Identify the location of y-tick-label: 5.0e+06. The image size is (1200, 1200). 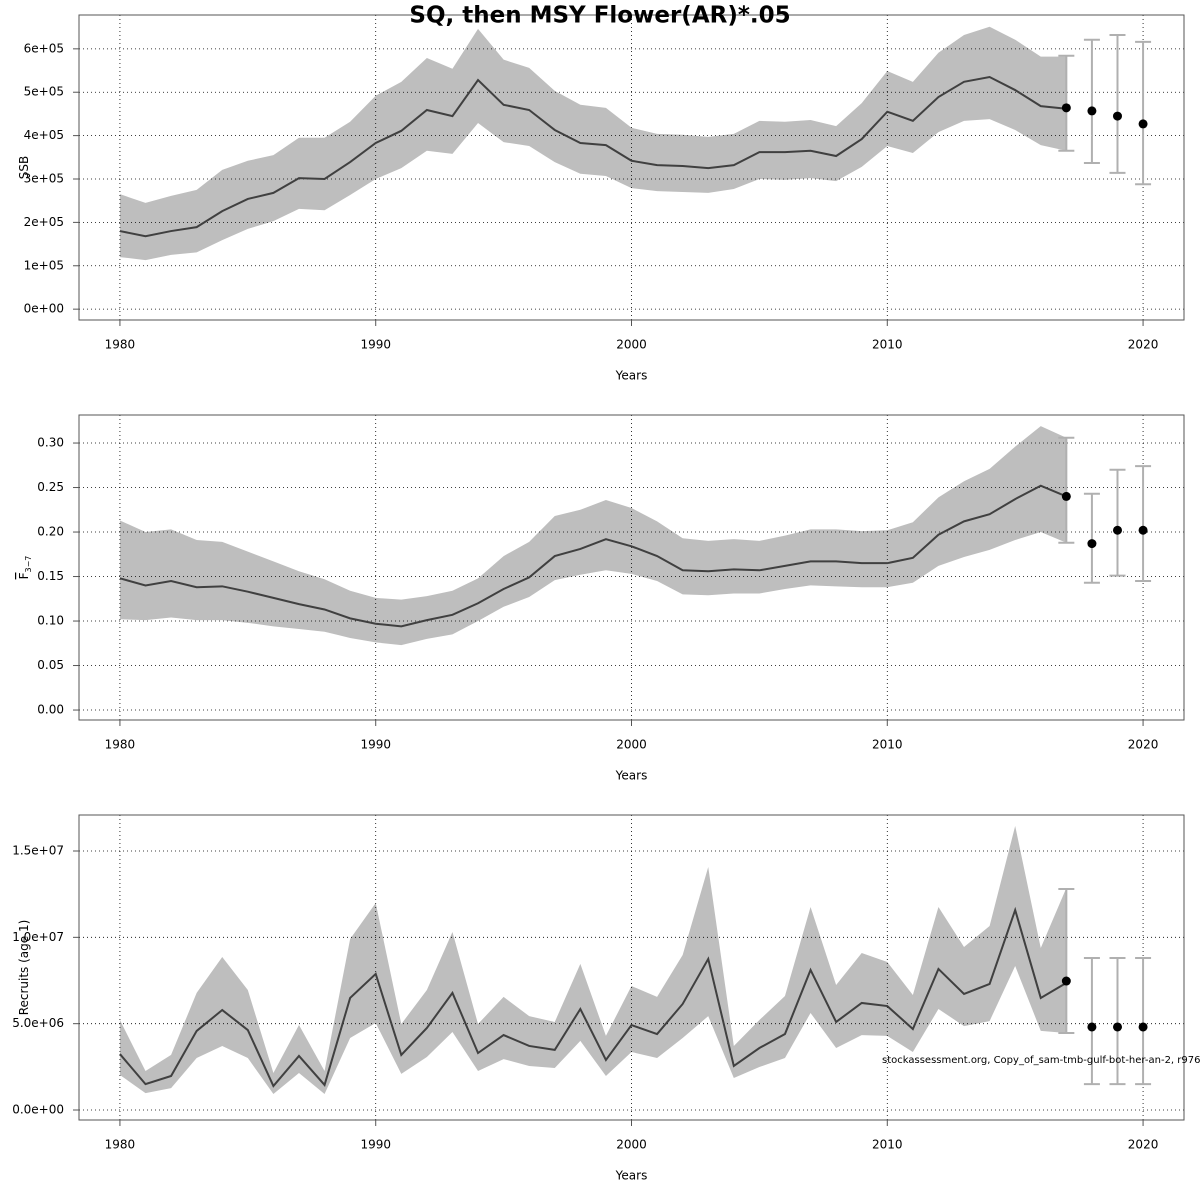
(38, 1023).